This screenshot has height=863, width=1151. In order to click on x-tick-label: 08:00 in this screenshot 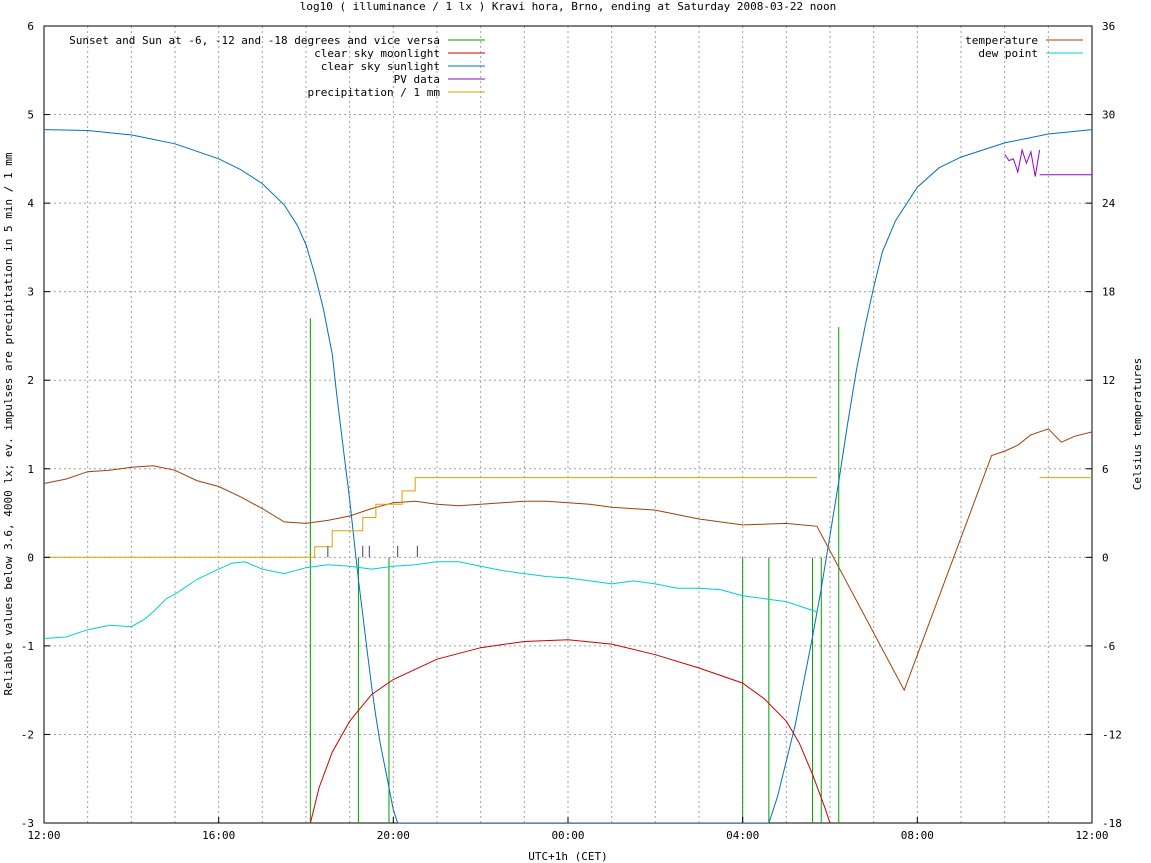, I will do `click(917, 835)`.